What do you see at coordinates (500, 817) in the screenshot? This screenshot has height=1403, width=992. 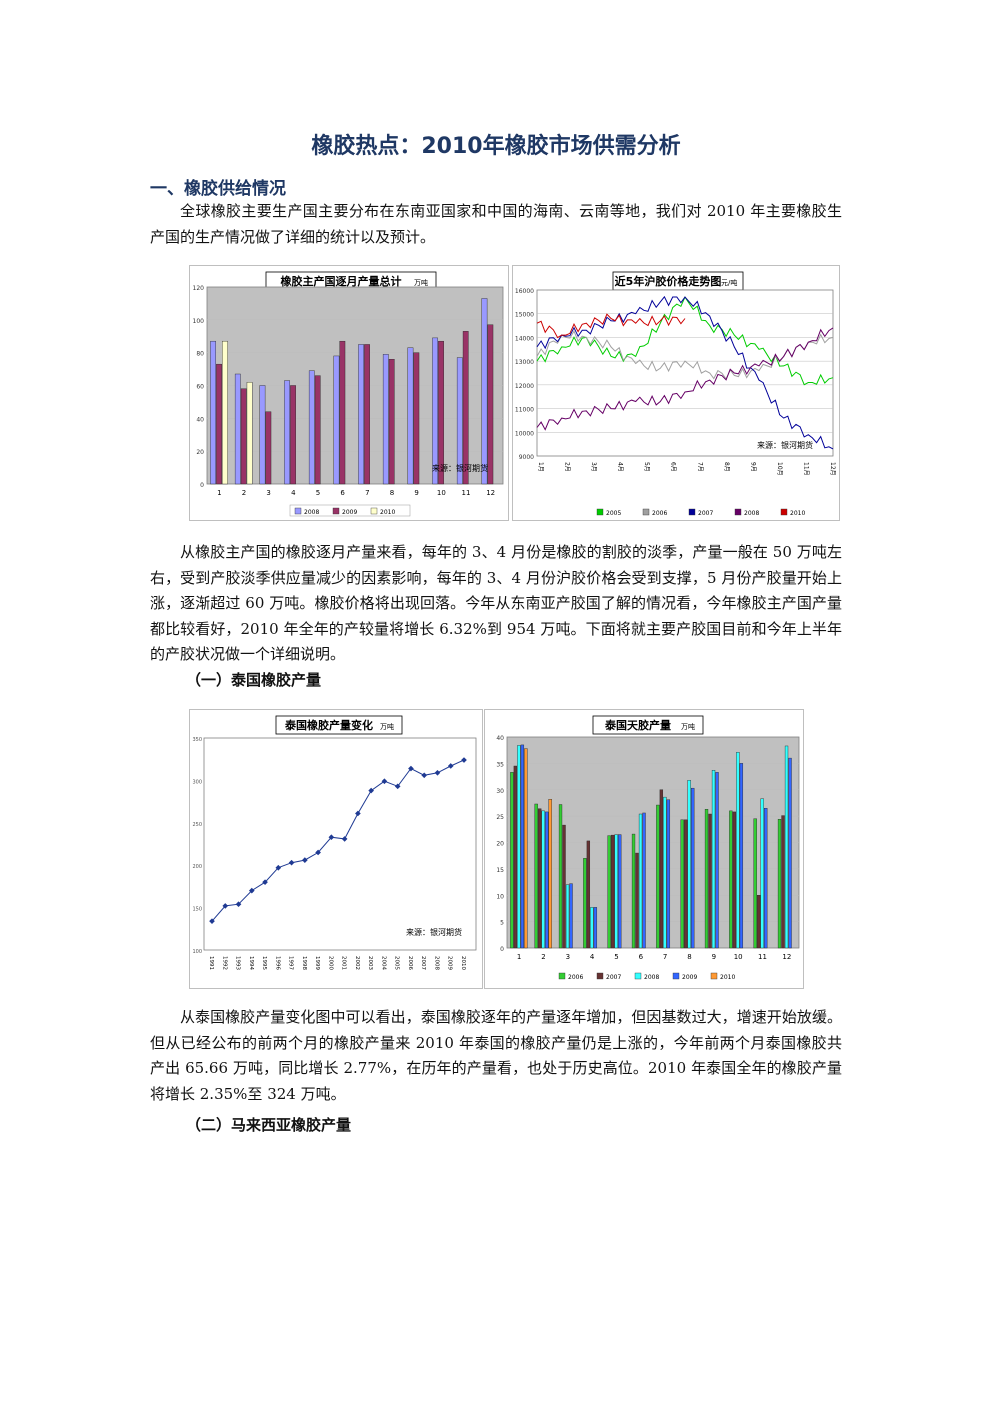 I see `y-tick-label: 25` at bounding box center [500, 817].